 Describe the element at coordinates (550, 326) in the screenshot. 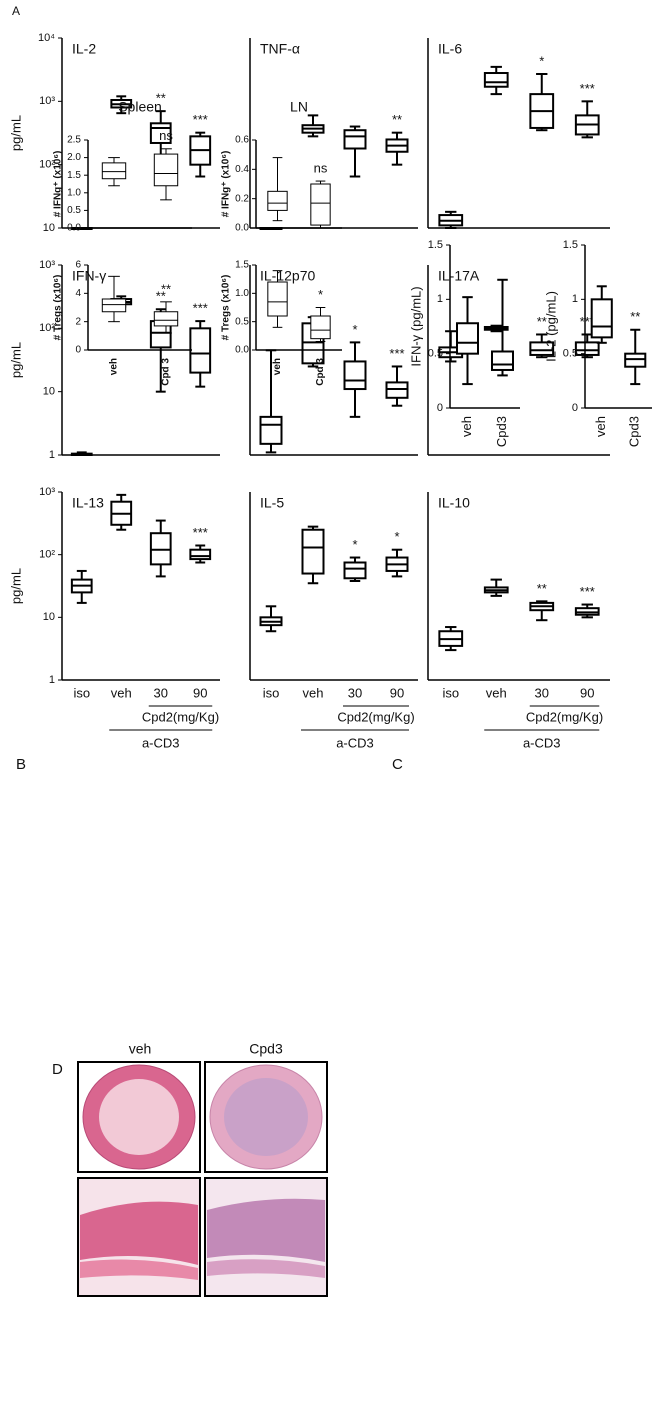

I see `y-axis-label: IL-2 (pg/mL)` at that location.